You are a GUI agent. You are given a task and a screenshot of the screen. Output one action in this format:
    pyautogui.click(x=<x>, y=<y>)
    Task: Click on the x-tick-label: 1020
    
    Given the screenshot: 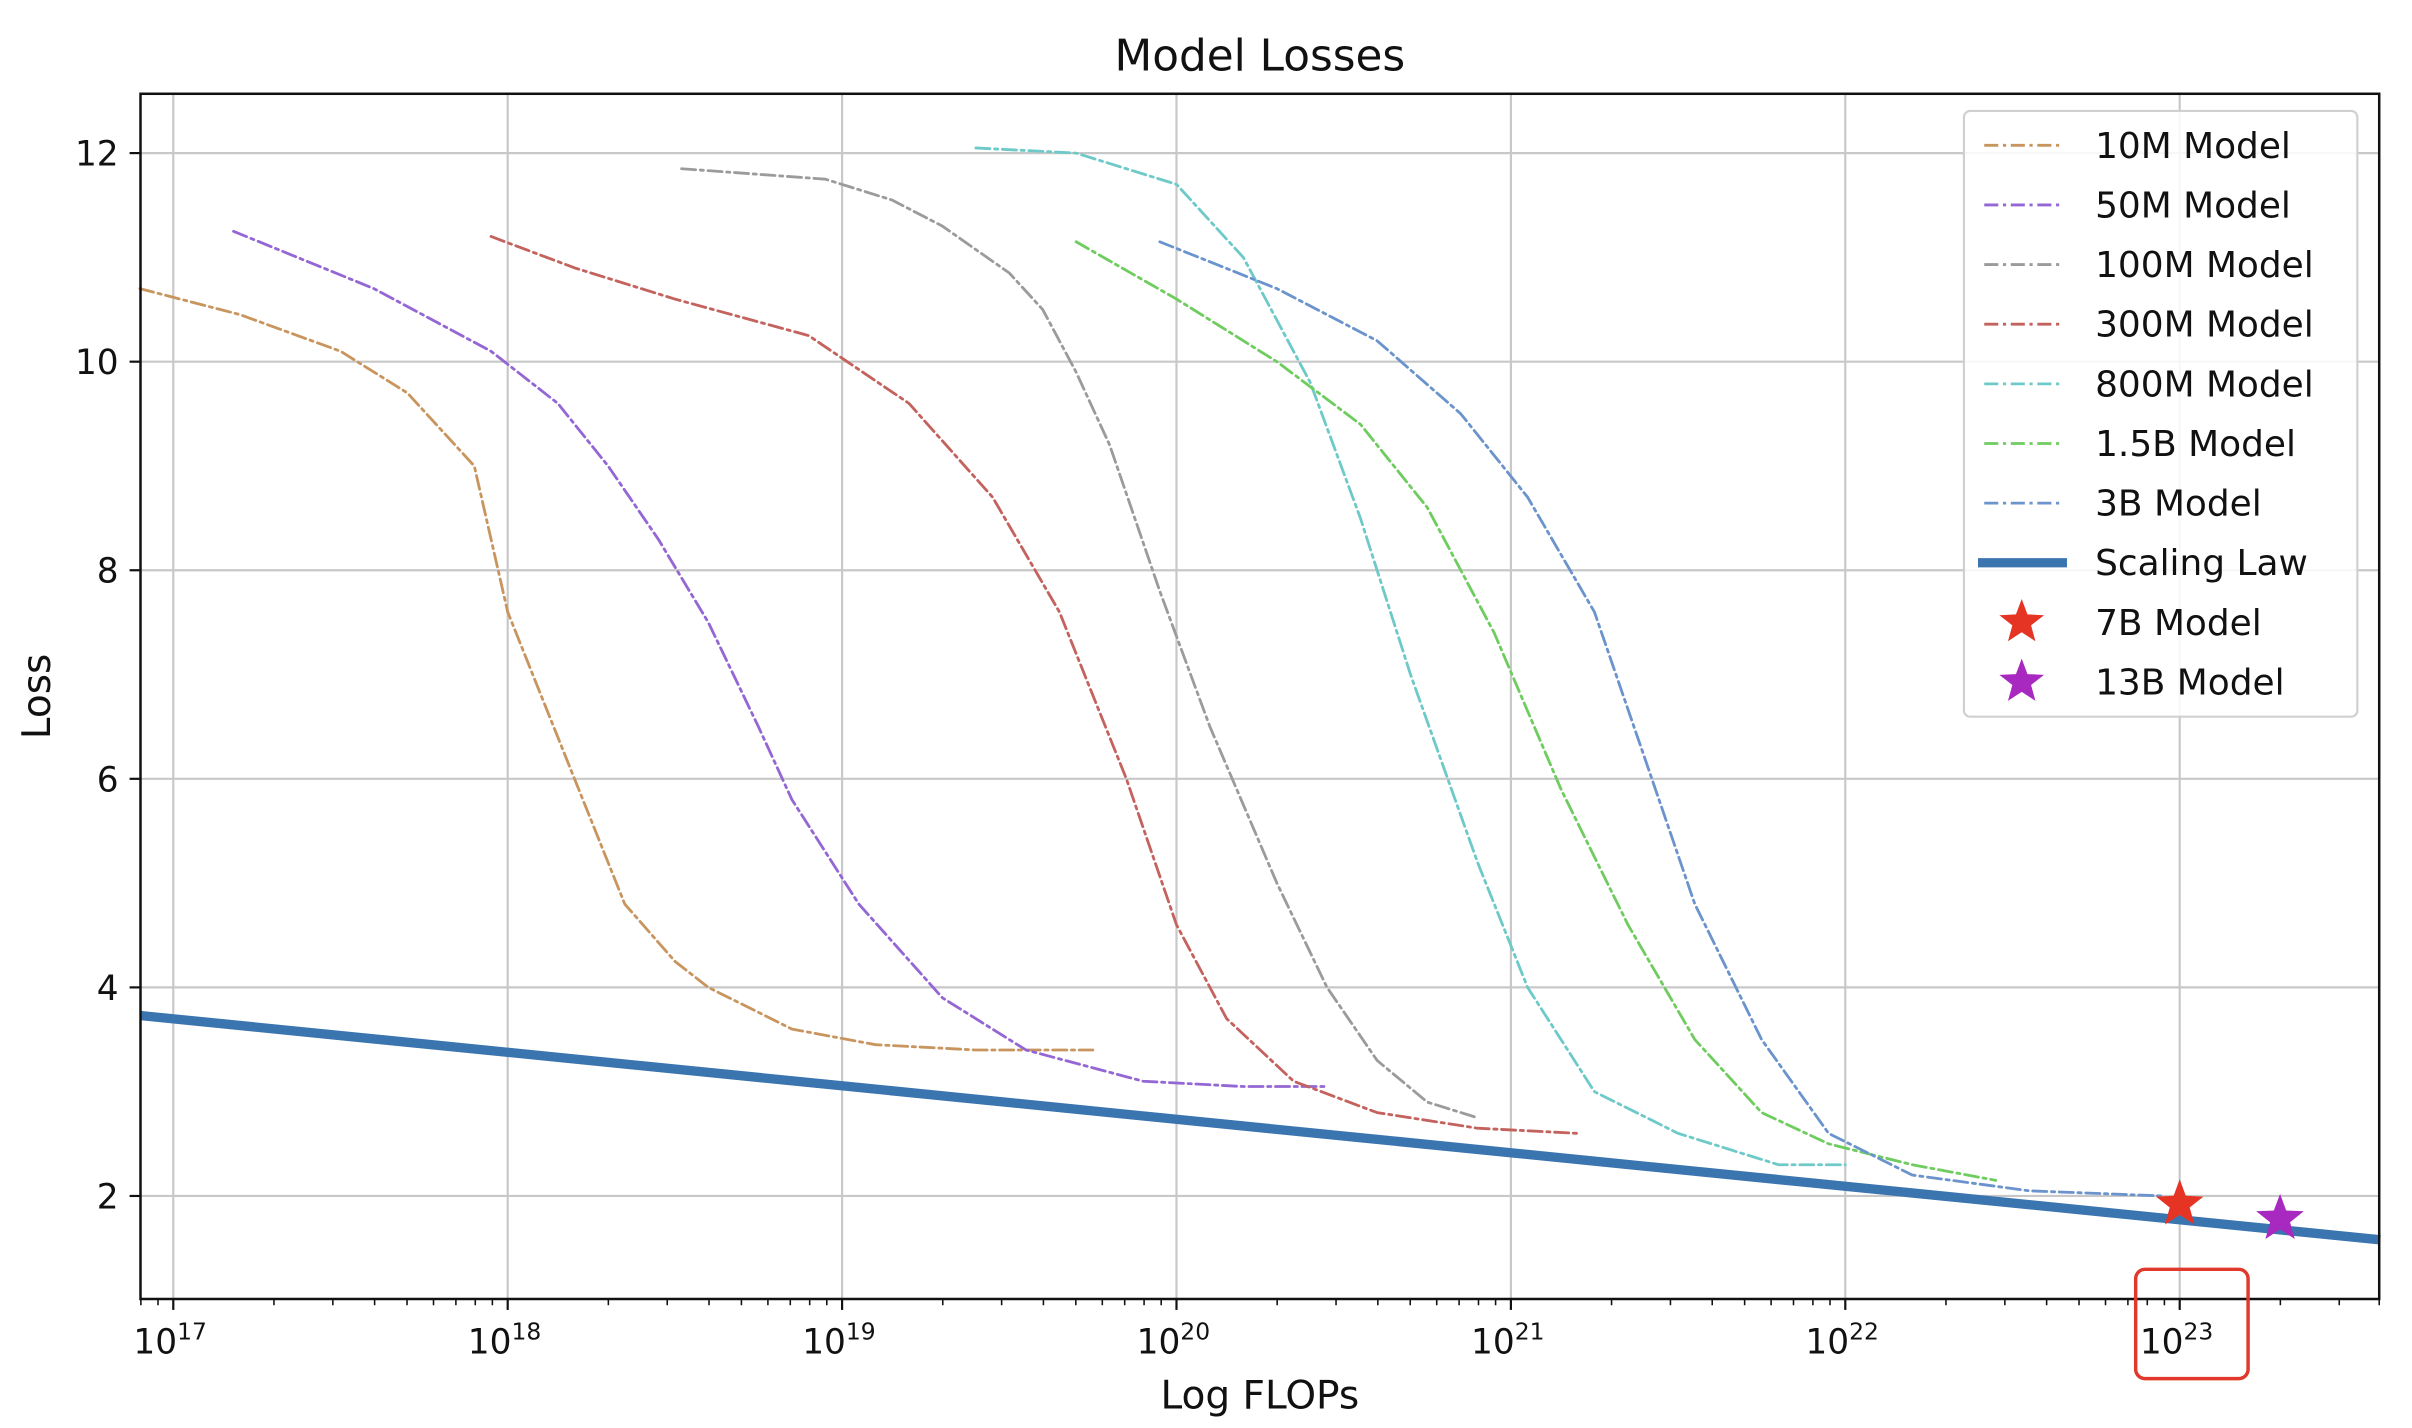 What is the action you would take?
    pyautogui.click(x=1173, y=1340)
    